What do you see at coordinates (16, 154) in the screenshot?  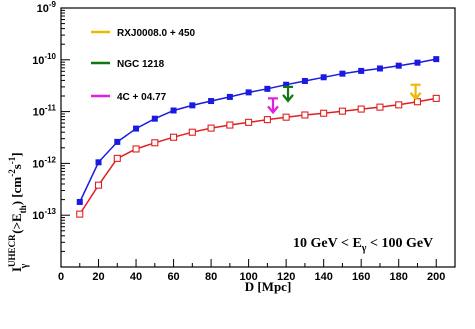 I see `y-title-close: ]` at bounding box center [16, 154].